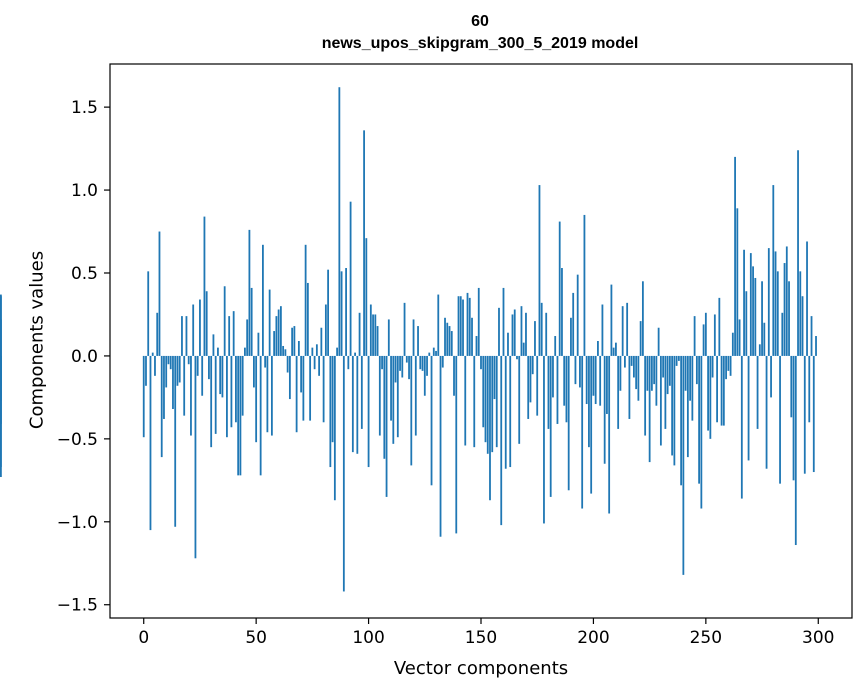  Describe the element at coordinates (818, 638) in the screenshot. I see `x-tick-label: 300` at that location.